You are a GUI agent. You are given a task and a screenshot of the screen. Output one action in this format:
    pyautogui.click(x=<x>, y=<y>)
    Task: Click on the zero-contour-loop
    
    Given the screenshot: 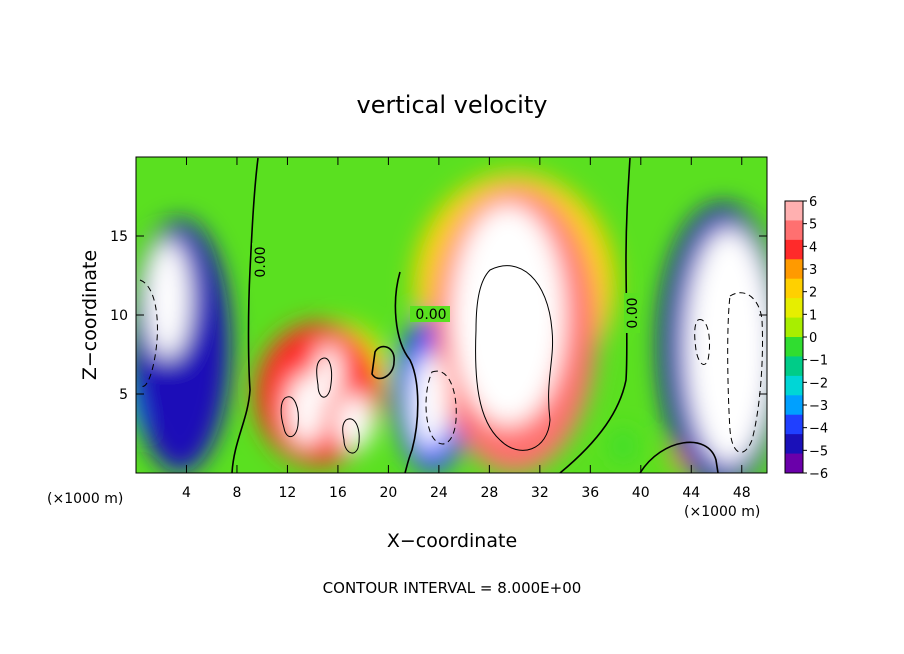 What is the action you would take?
    pyautogui.click(x=383, y=362)
    